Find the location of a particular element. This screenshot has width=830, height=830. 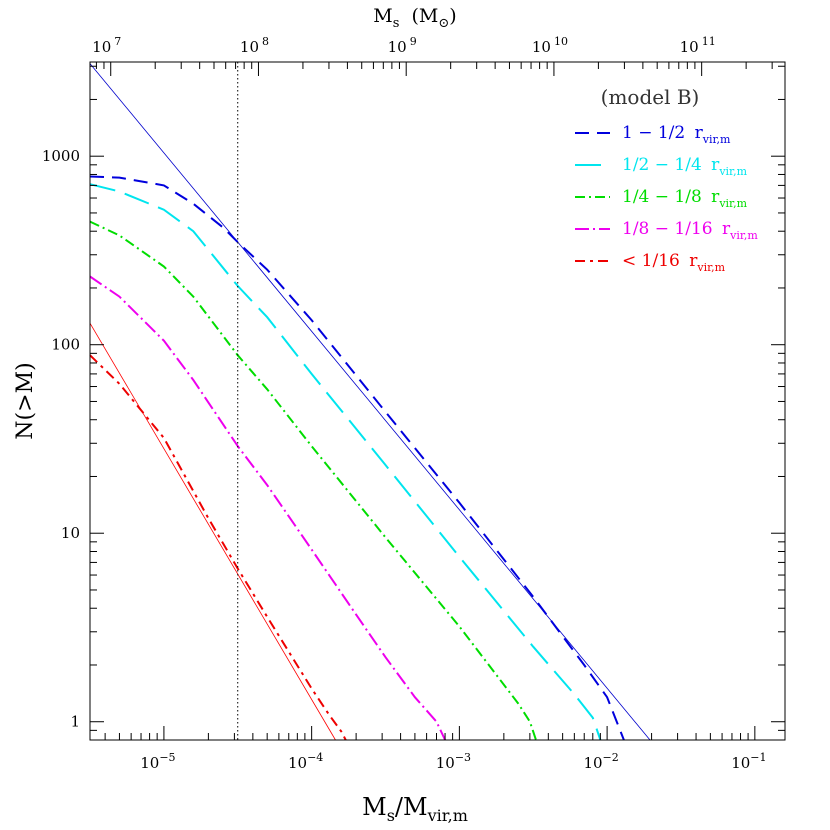

x-tick-label: 10⁻³ is located at coordinates (453, 761).